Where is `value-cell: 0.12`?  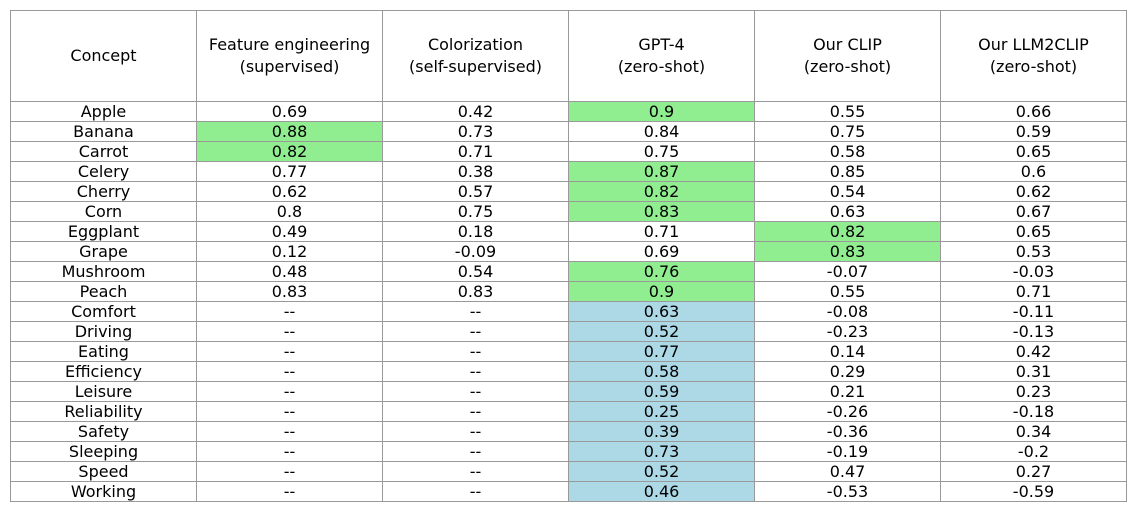
value-cell: 0.12 is located at coordinates (289, 251).